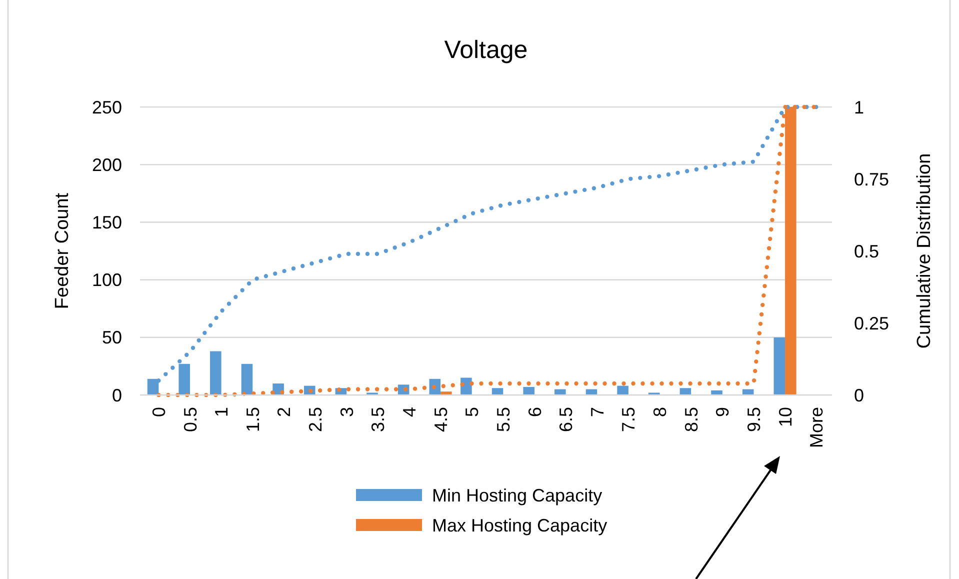  Describe the element at coordinates (722, 412) in the screenshot. I see `x-tick-label: 9` at that location.